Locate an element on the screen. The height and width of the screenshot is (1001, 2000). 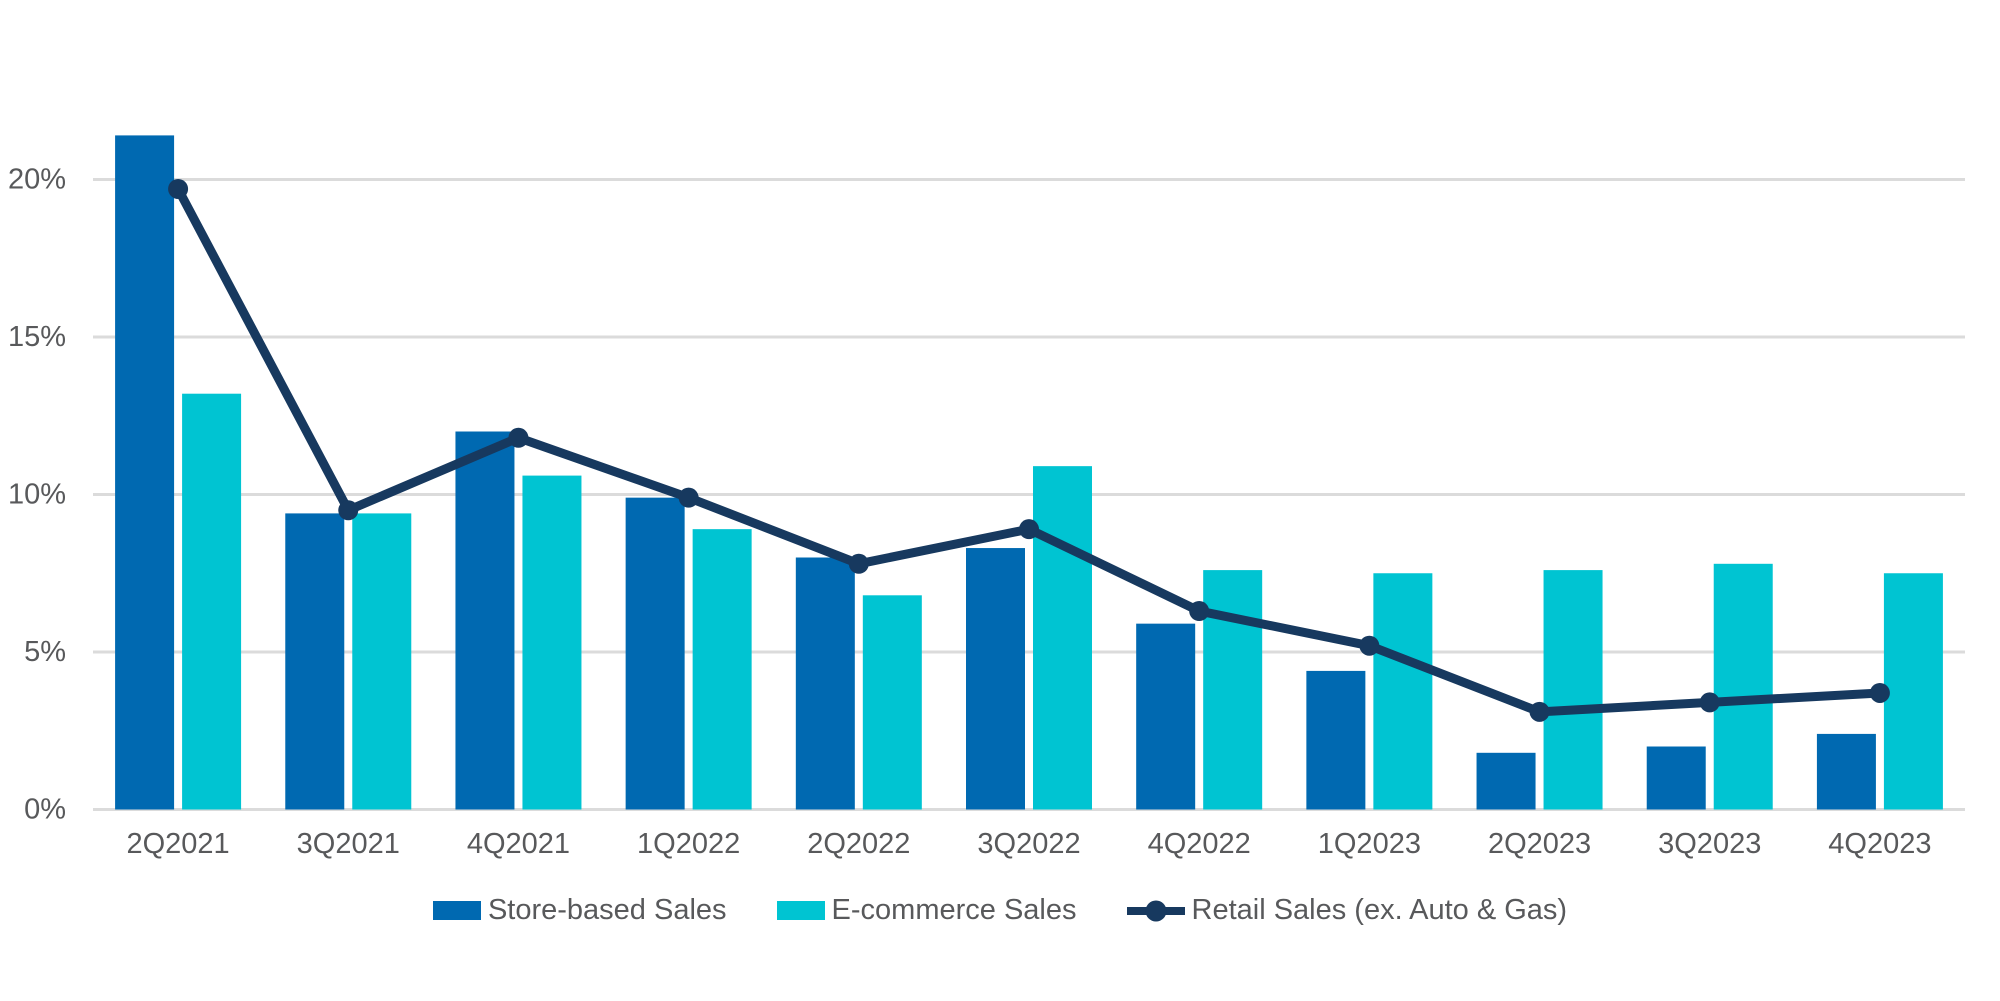
x-axis-label-2q2021: 2Q2021 is located at coordinates (177, 844).